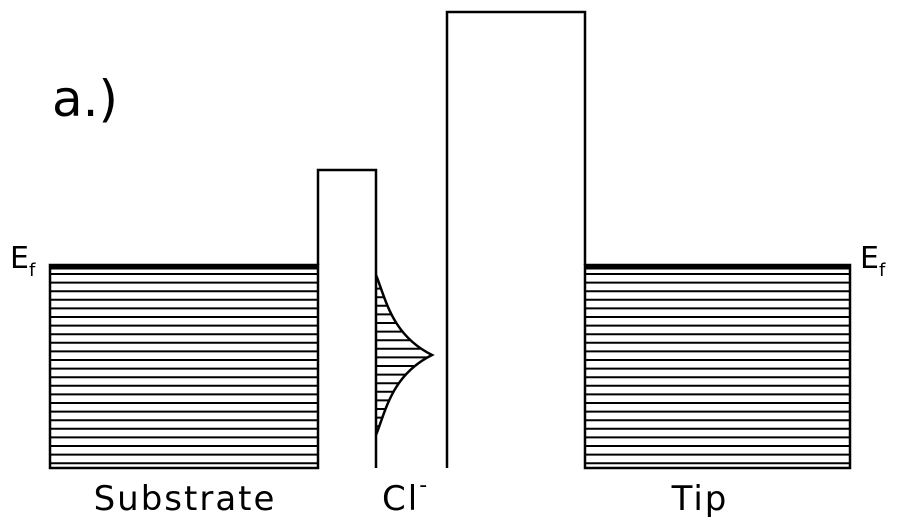 Image resolution: width=898 pixels, height=527 pixels. What do you see at coordinates (347, 318) in the screenshot?
I see `adsorbate-barrier` at bounding box center [347, 318].